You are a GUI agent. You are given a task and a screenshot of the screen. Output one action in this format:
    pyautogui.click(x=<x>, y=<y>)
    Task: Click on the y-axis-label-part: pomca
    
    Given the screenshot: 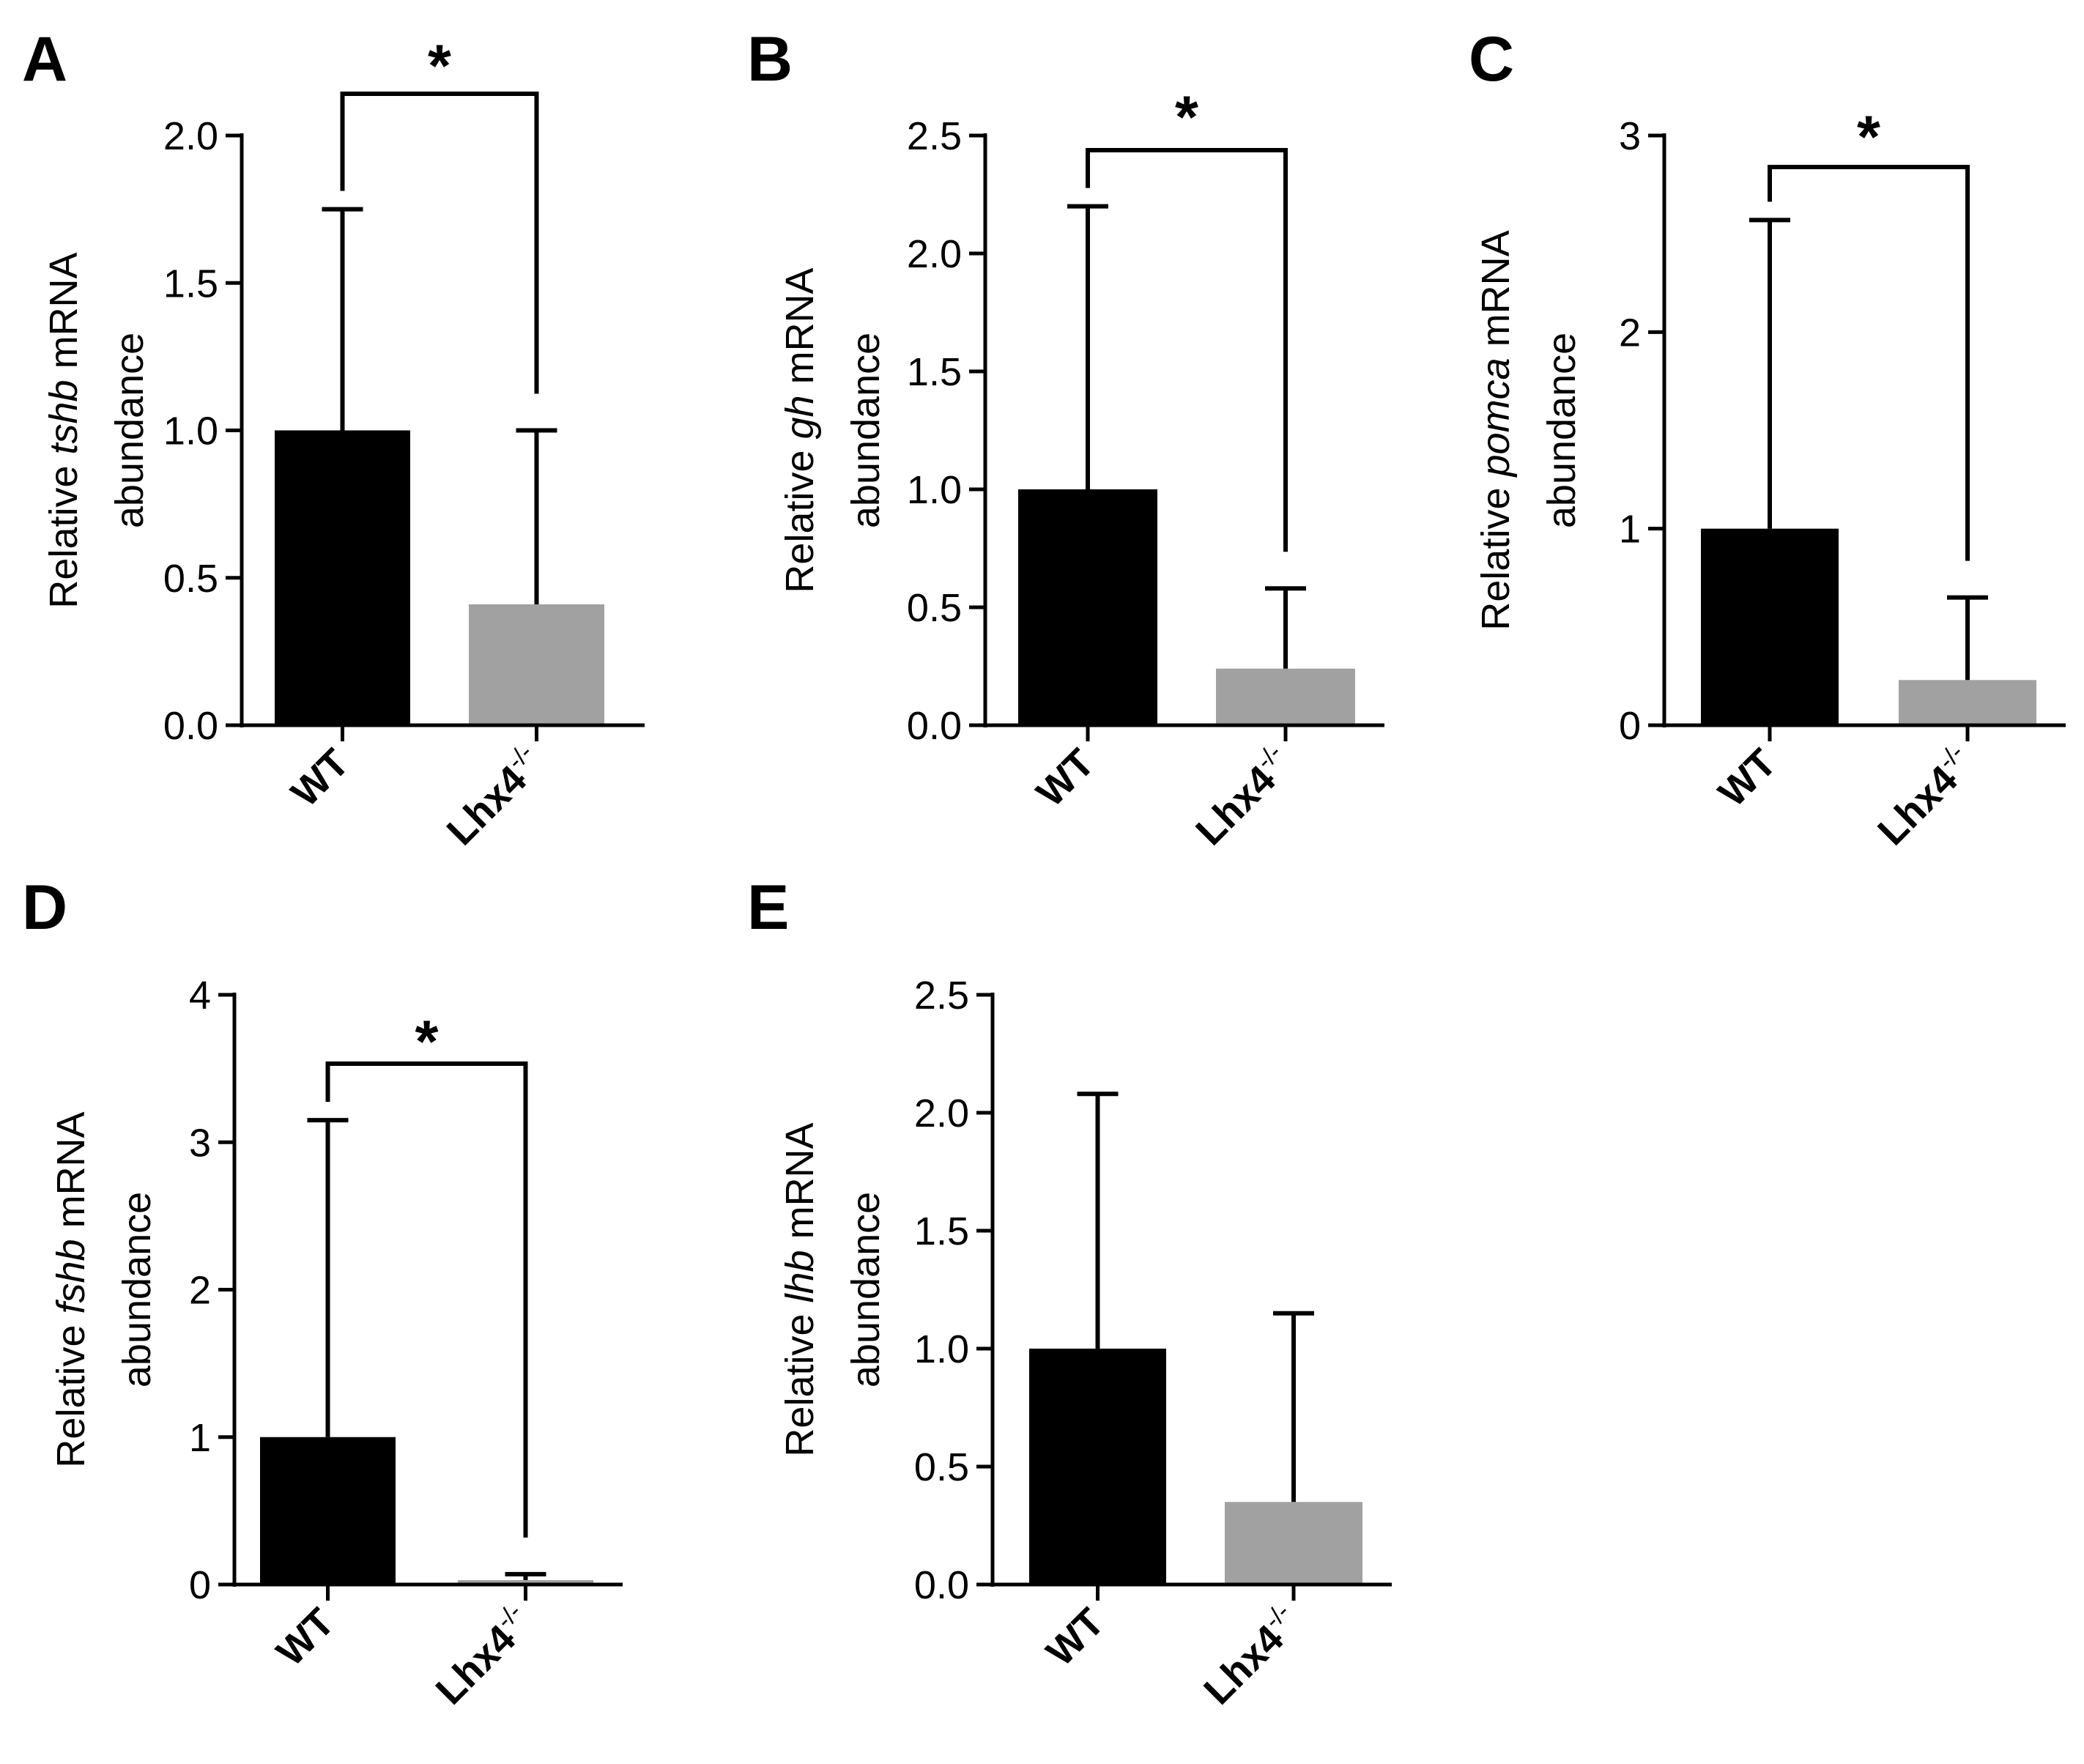 What is the action you would take?
    pyautogui.click(x=1496, y=417)
    